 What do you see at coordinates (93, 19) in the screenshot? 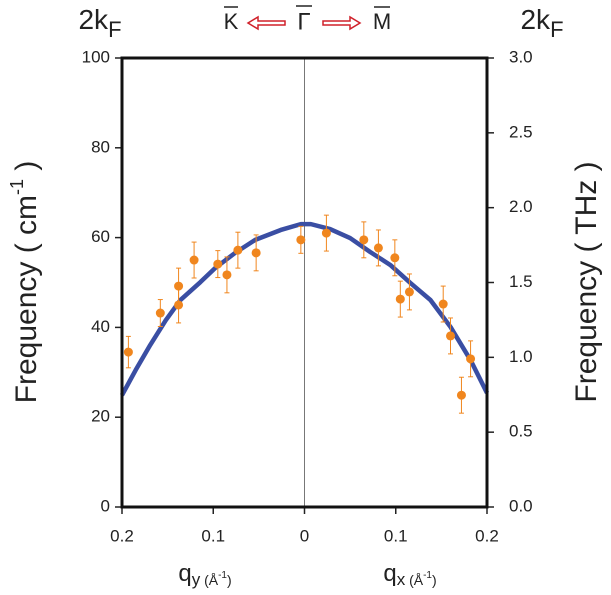
I see `top-left-text: 2k` at bounding box center [93, 19].